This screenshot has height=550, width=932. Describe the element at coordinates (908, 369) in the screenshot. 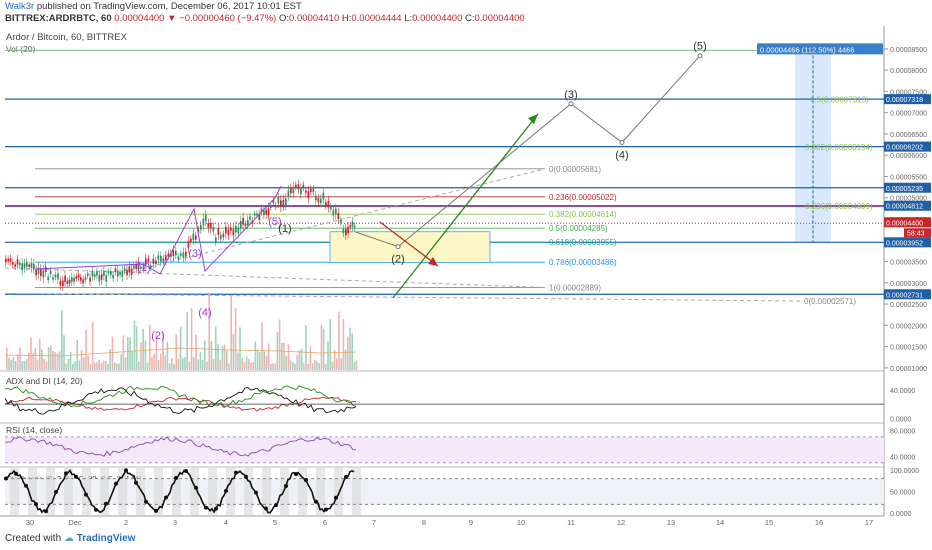

I see `y-tick-label: 0.00001000` at that location.